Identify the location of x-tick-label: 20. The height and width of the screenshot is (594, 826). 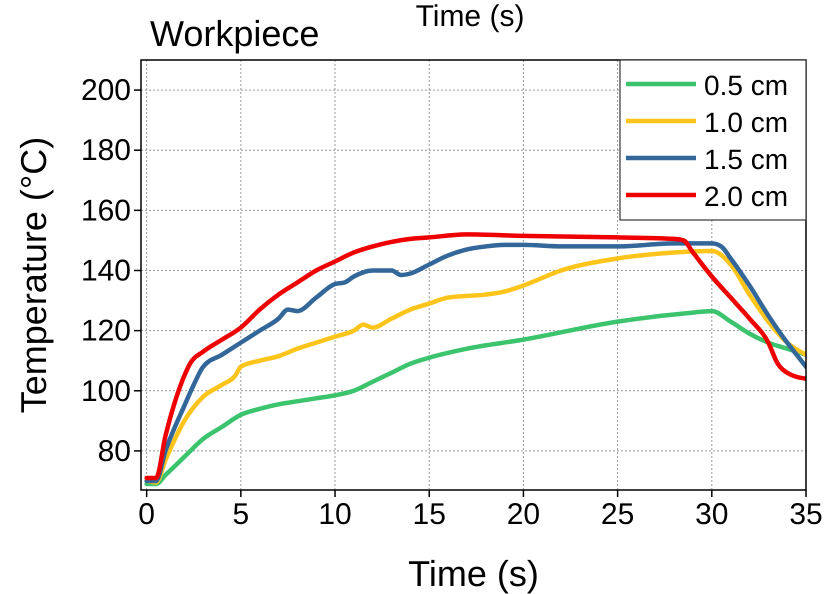
(523, 514).